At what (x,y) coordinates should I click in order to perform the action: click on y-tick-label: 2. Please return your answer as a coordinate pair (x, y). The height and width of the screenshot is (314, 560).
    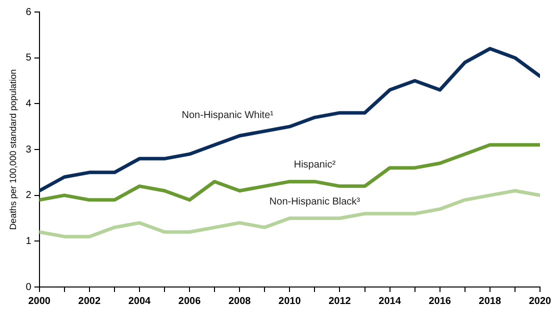
    Looking at the image, I should click on (29, 196).